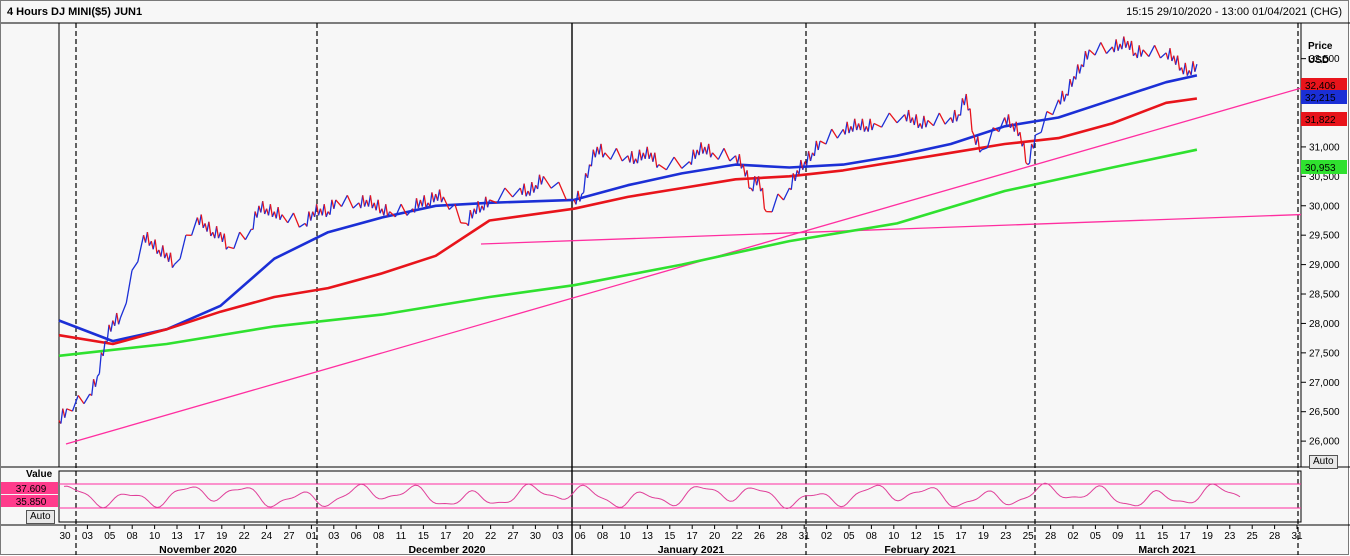 This screenshot has height=556, width=1350. Describe the element at coordinates (29, 488) in the screenshot. I see `oscillator-tag-high` at that location.